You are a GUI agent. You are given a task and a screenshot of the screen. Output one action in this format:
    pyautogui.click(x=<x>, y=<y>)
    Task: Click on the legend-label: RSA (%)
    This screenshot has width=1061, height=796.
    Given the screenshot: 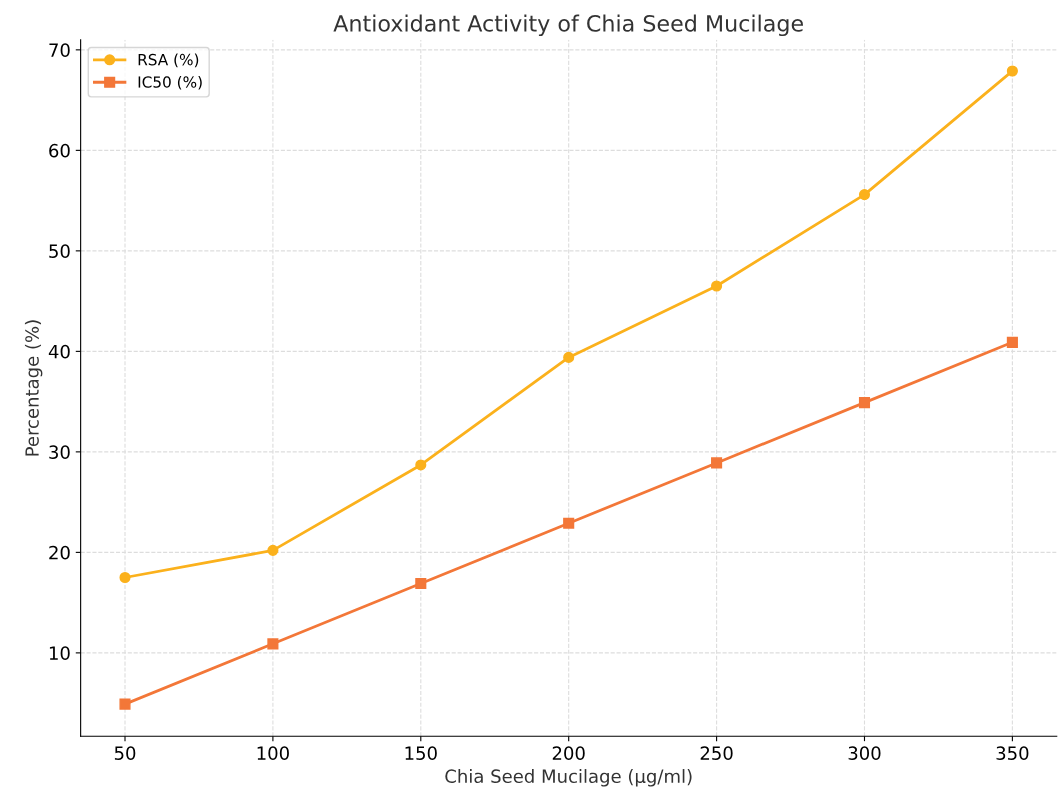 What is the action you would take?
    pyautogui.click(x=168, y=60)
    